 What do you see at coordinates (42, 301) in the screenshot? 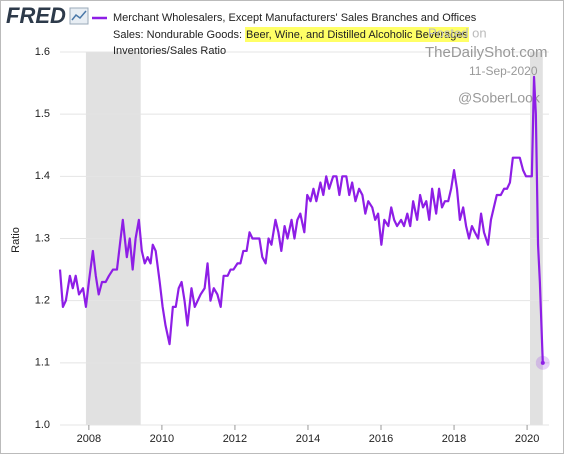
I see `y-tick-label: 1.2` at bounding box center [42, 301].